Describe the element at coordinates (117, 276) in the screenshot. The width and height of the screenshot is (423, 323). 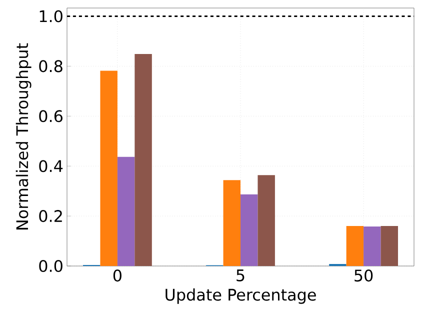
I see `x-tick-label: 0` at that location.